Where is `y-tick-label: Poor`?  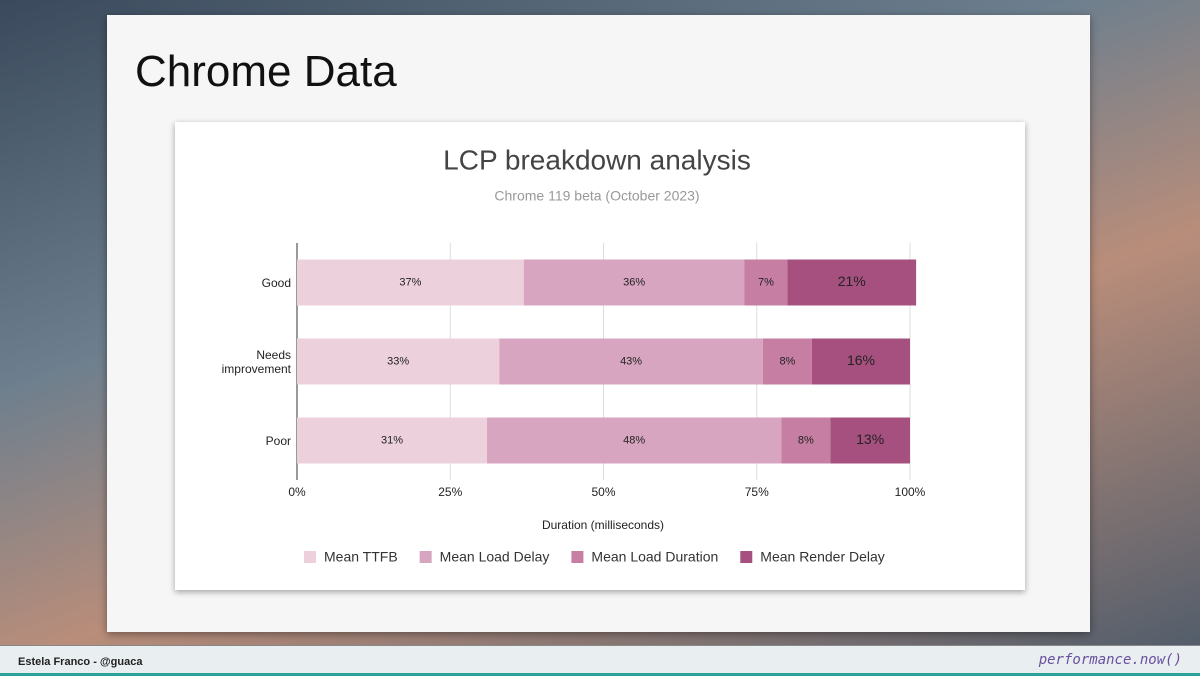 y-tick-label: Poor is located at coordinates (278, 440).